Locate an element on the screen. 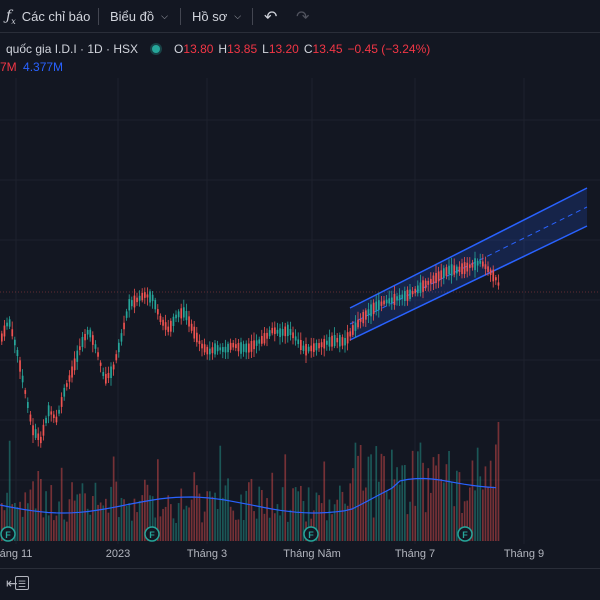 This screenshot has width=600, height=600. redo-button: ↷ is located at coordinates (302, 16).